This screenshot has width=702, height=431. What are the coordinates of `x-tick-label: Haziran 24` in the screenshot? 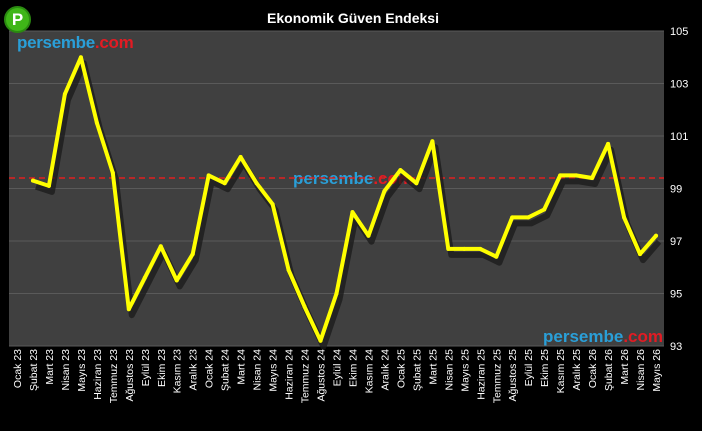 It's located at (290, 374).